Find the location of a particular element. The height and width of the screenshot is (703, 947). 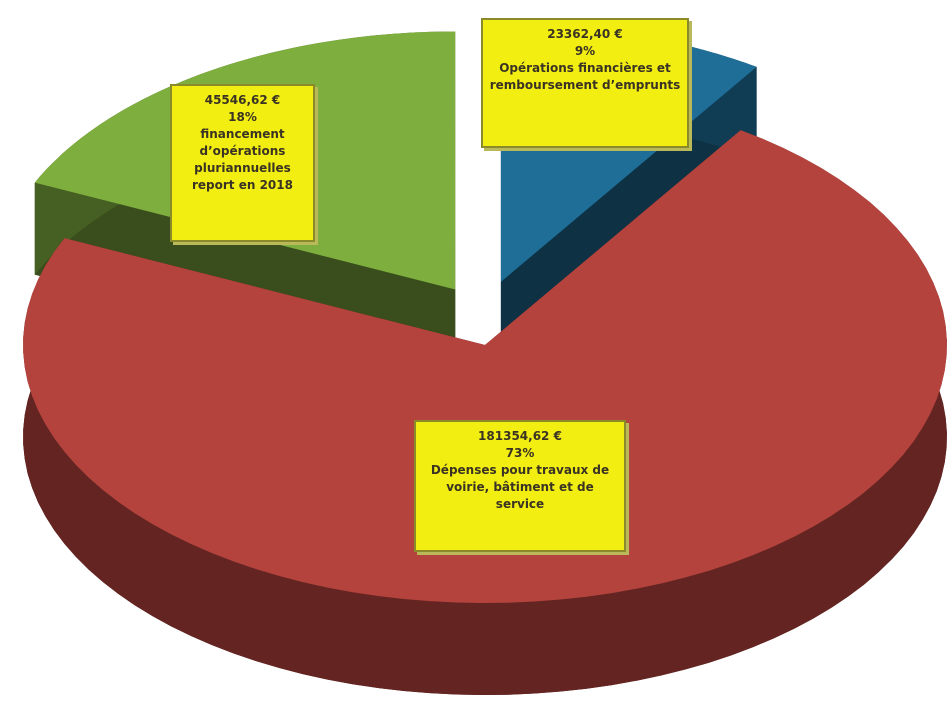

value-label: 23362,40 € is located at coordinates (585, 34).